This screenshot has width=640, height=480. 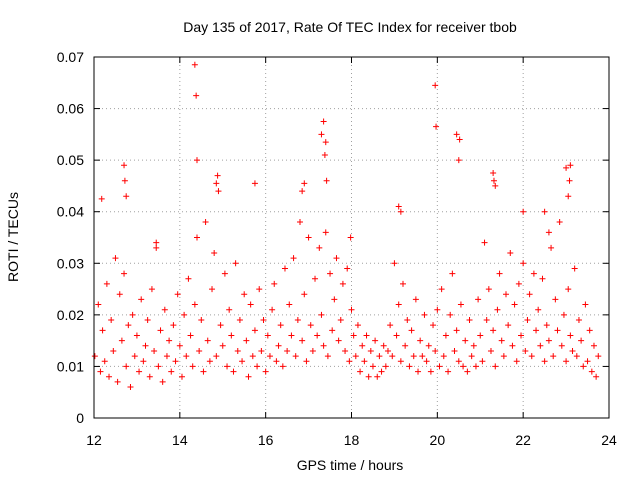 What do you see at coordinates (13, 237) in the screenshot?
I see `y-axis-label: ROTI / TECUs` at bounding box center [13, 237].